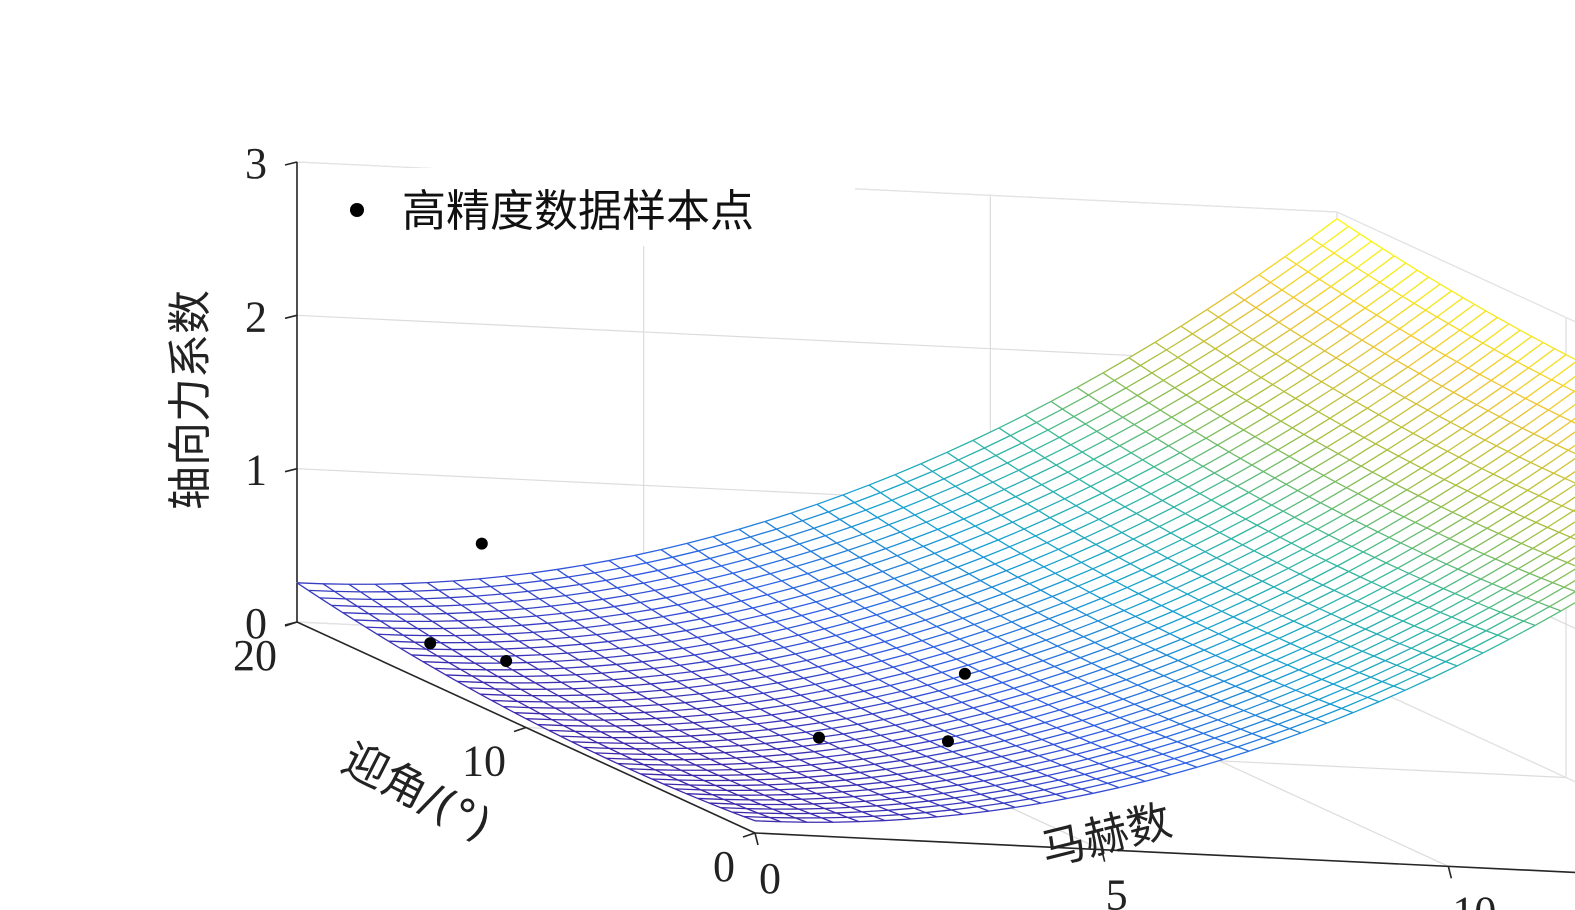 Image resolution: width=1575 pixels, height=910 pixels. What do you see at coordinates (357, 210) in the screenshot?
I see `legend-marker` at bounding box center [357, 210].